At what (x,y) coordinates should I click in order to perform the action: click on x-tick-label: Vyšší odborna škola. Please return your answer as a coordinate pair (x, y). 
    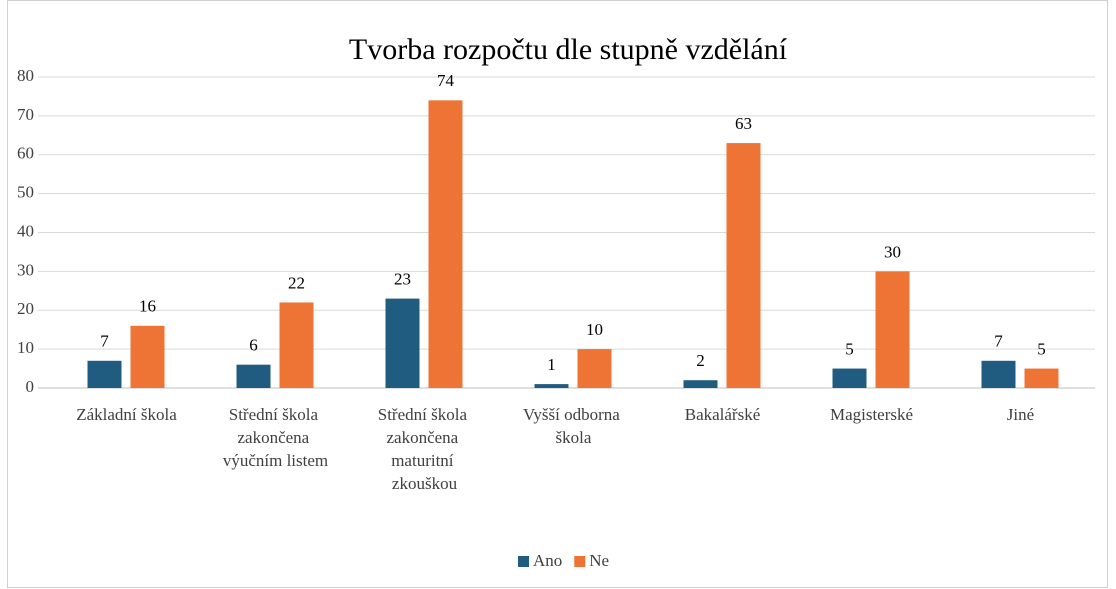
    Looking at the image, I should click on (573, 426).